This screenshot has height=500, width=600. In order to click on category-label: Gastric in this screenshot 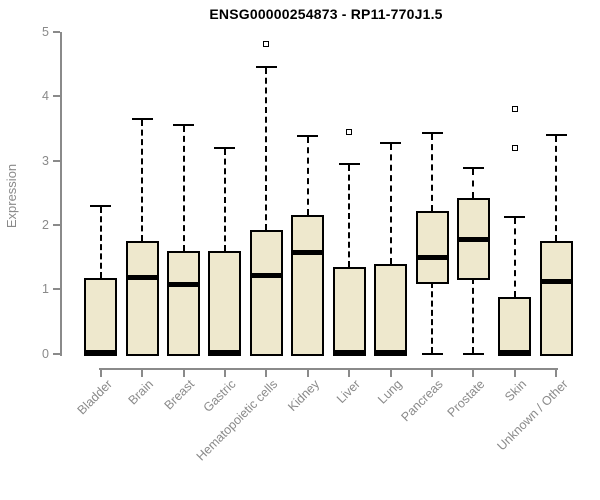, I will do `click(219, 396)`.